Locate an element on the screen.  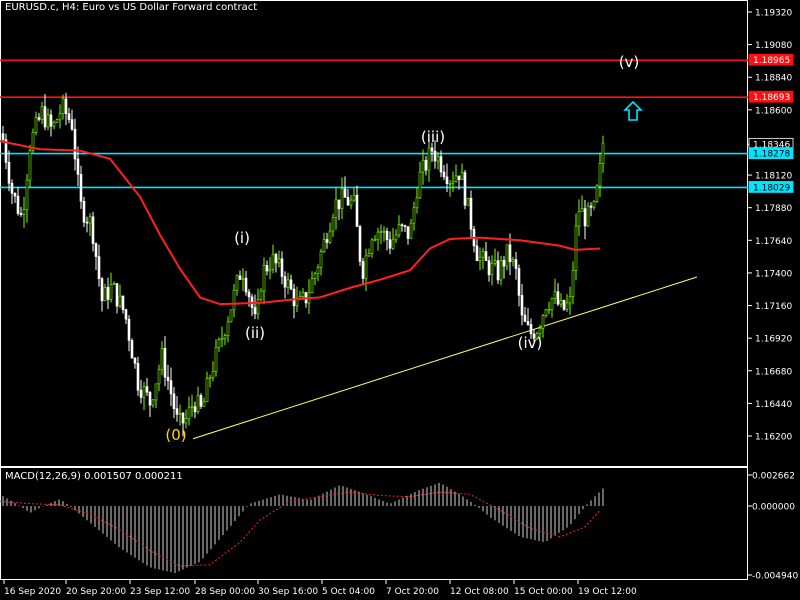
price-axis-label: 1.17160 is located at coordinates (773, 307).